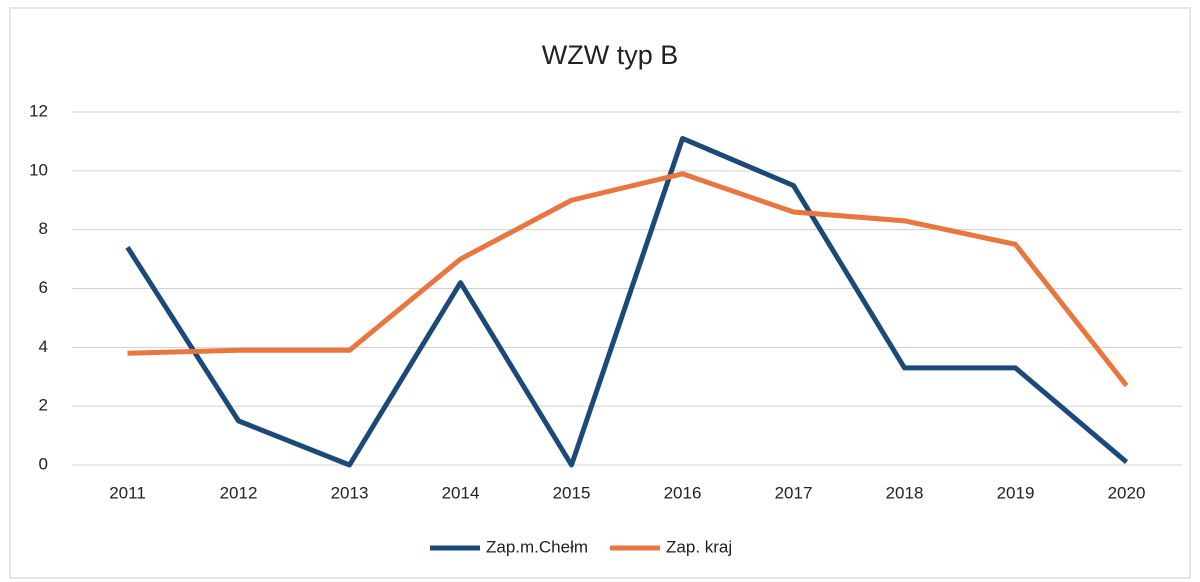  Describe the element at coordinates (683, 492) in the screenshot. I see `x-tick-label: 2016` at that location.